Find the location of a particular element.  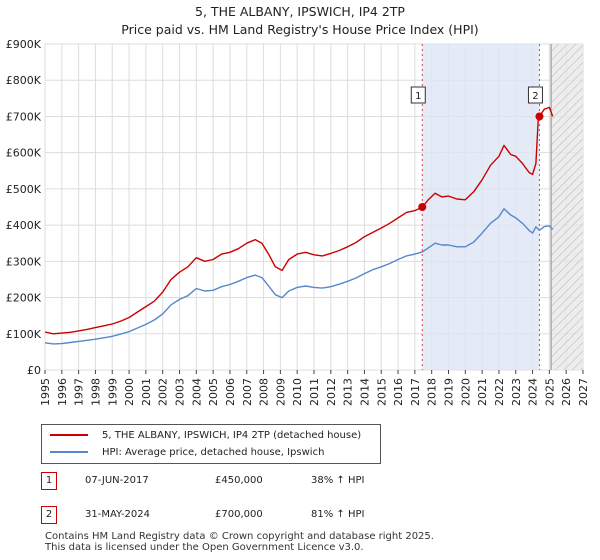

x-tick-label: 2000 is located at coordinates (129, 392).